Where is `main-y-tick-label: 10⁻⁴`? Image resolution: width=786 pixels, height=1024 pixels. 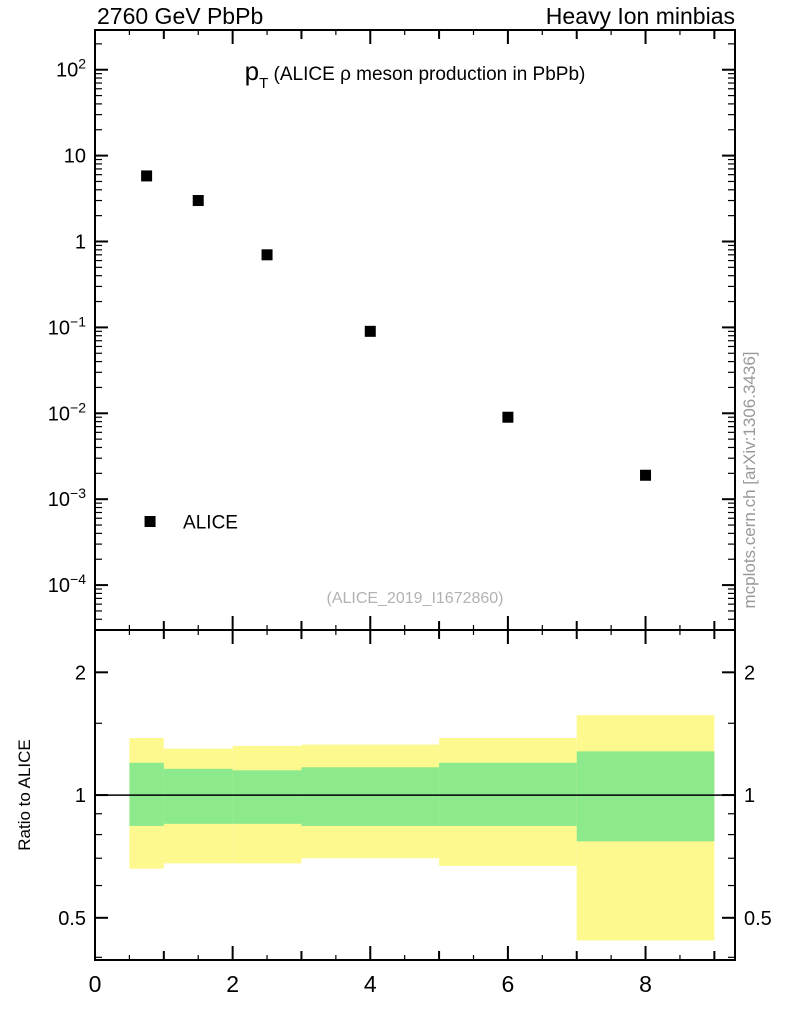
main-y-tick-label: 10⁻⁴ is located at coordinates (67, 584).